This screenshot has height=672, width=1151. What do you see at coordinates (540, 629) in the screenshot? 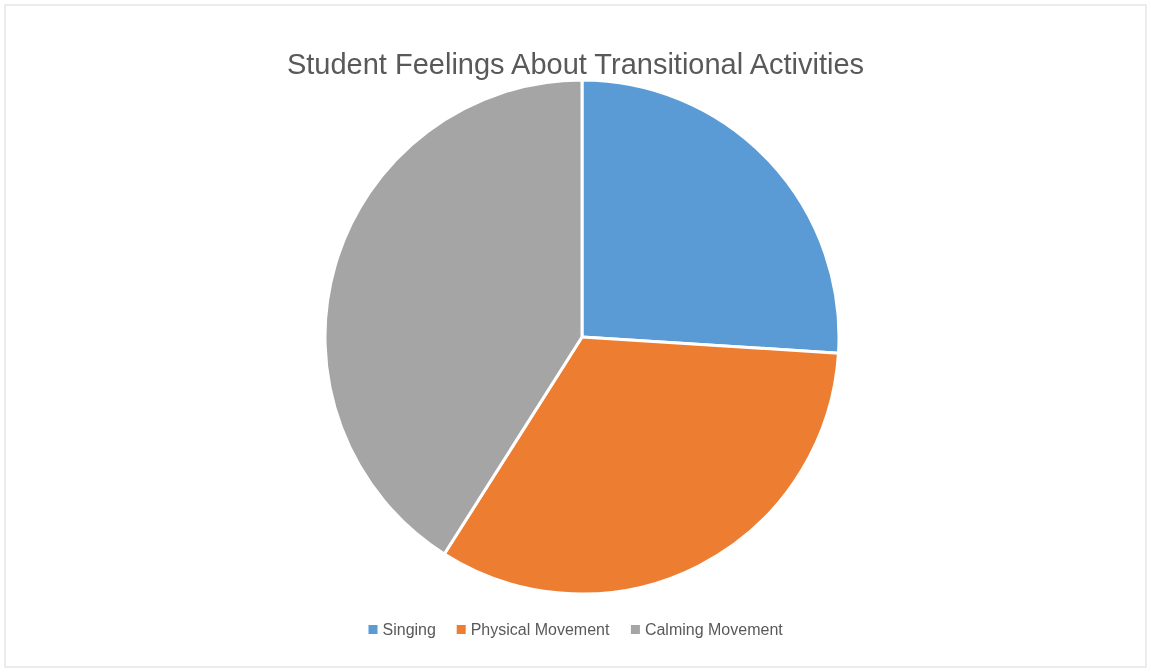
I see `legend-label: Physical Movement` at bounding box center [540, 629].